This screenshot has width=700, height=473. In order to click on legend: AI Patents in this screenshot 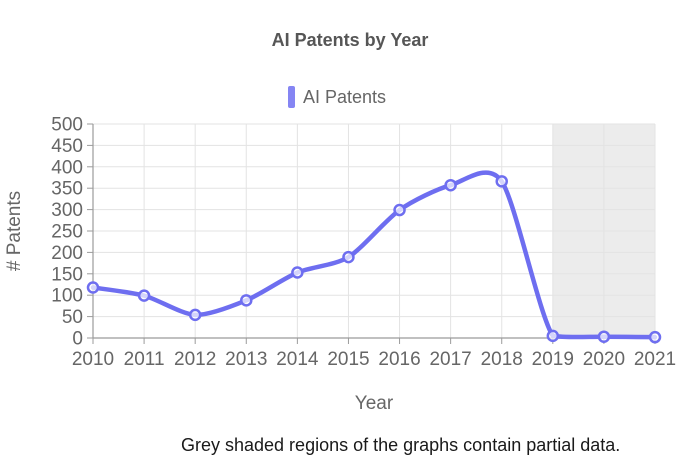, I will do `click(343, 97)`.